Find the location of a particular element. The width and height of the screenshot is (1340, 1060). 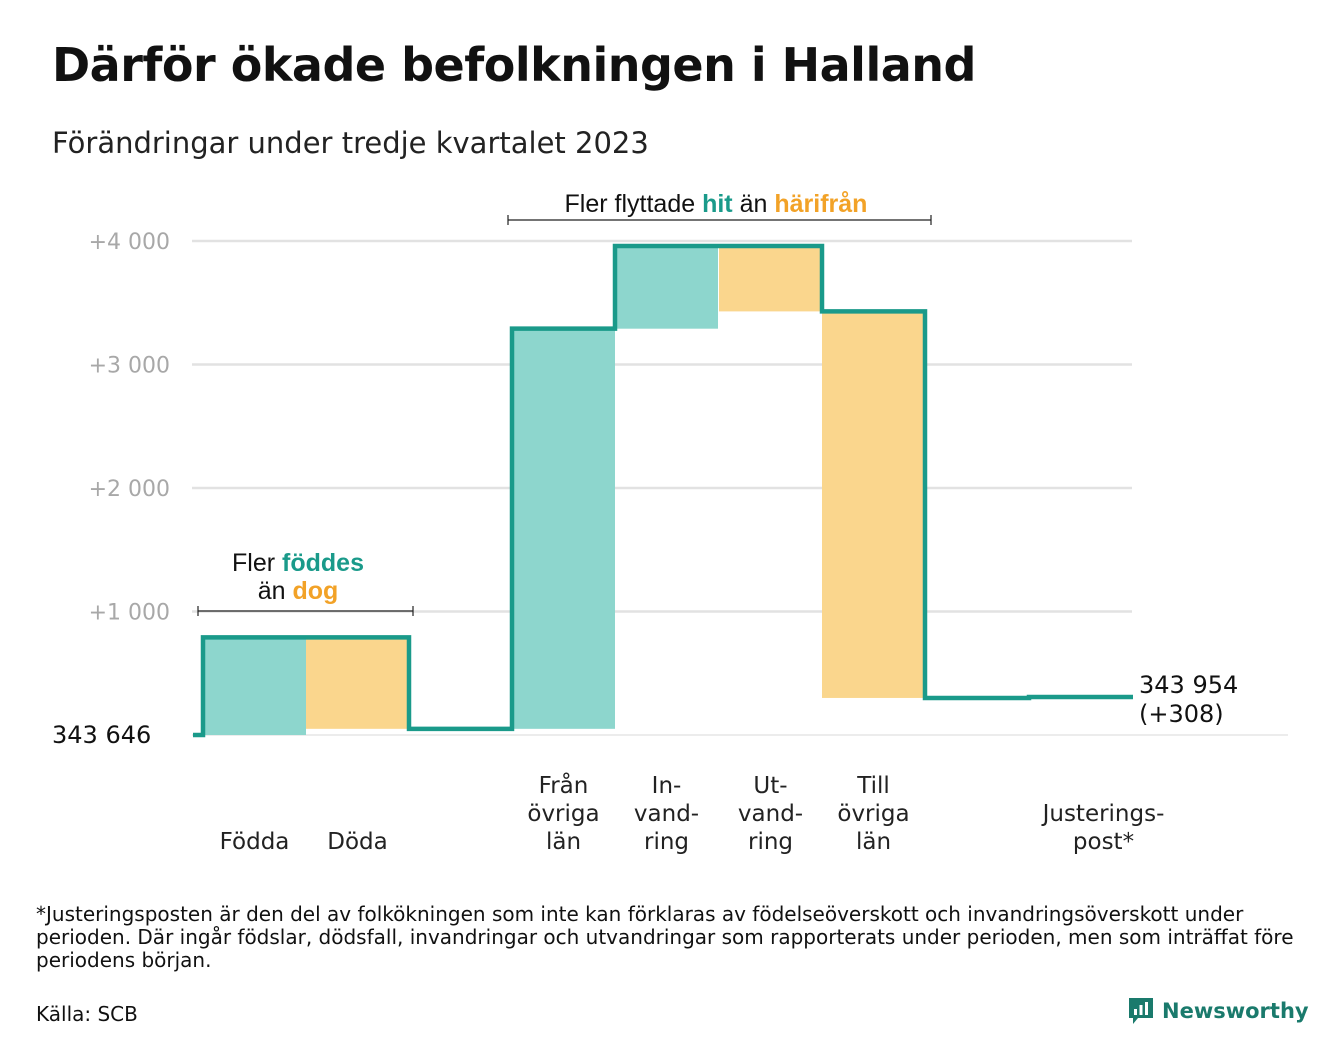

births-ann-hl2: dog is located at coordinates (315, 591).